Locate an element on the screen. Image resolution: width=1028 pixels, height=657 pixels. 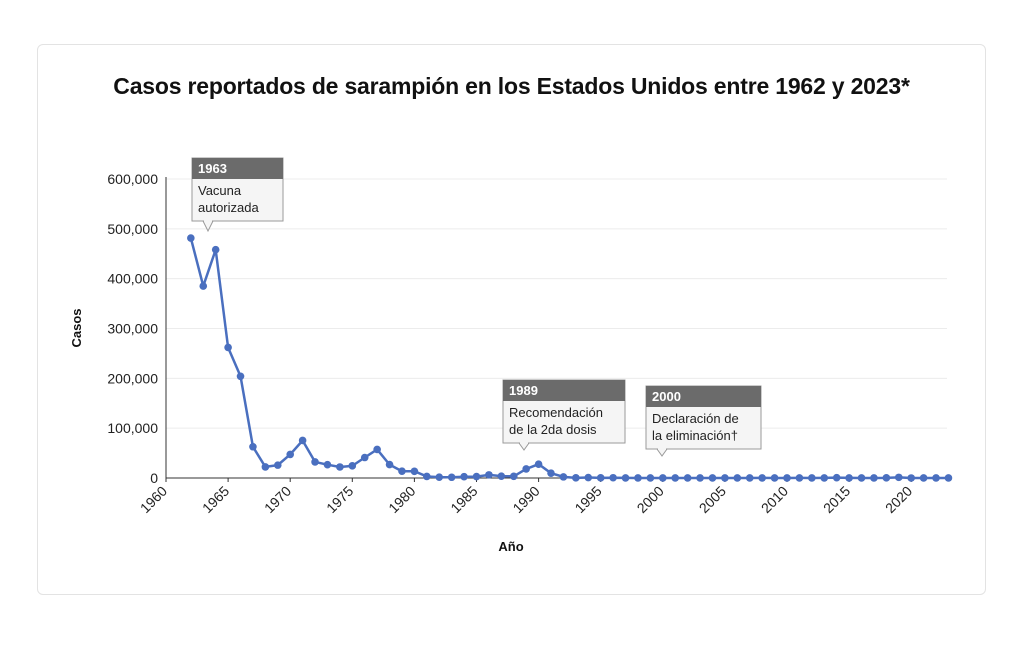
x-tick-label: 1970 is located at coordinates (277, 499).